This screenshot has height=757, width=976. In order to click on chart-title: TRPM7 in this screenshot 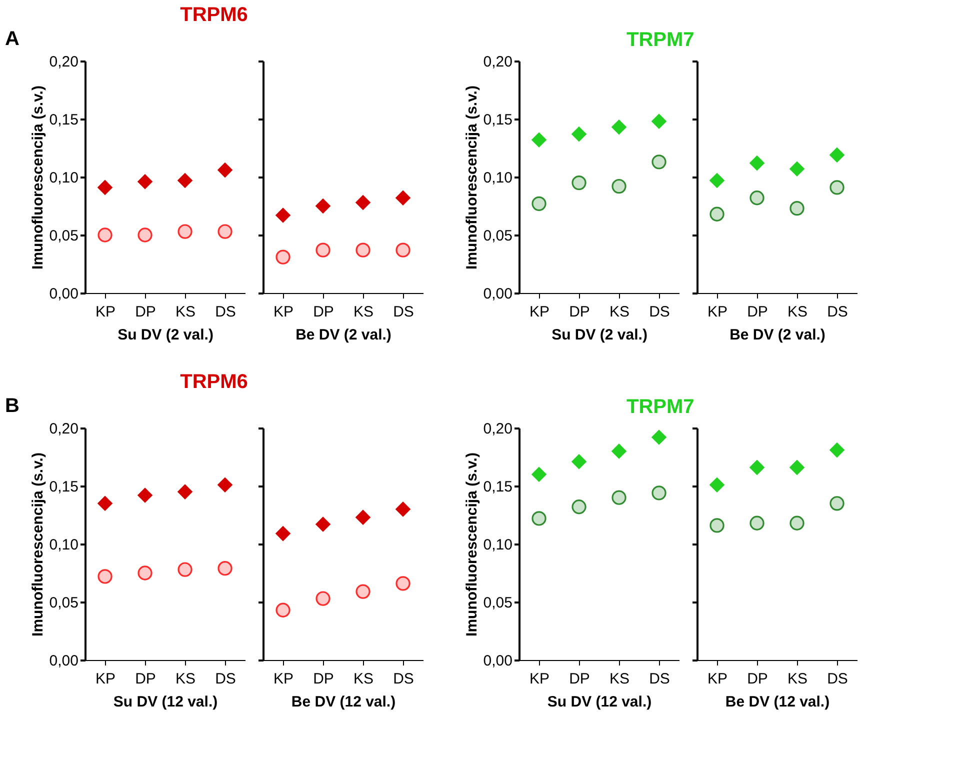, I will do `click(660, 40)`.